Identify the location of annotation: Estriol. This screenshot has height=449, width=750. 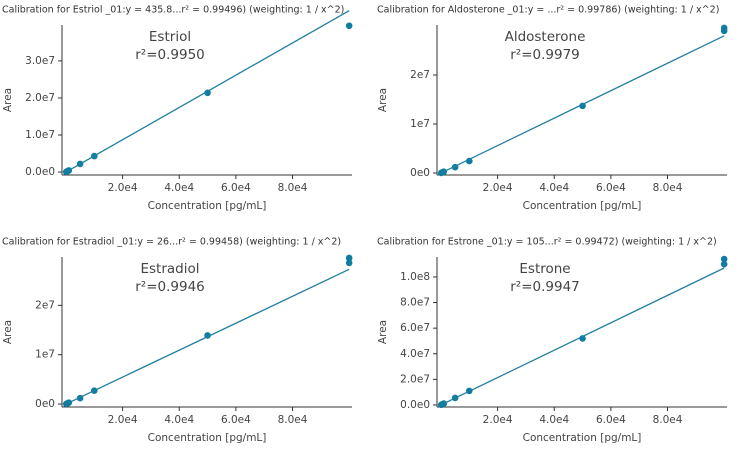
(170, 37).